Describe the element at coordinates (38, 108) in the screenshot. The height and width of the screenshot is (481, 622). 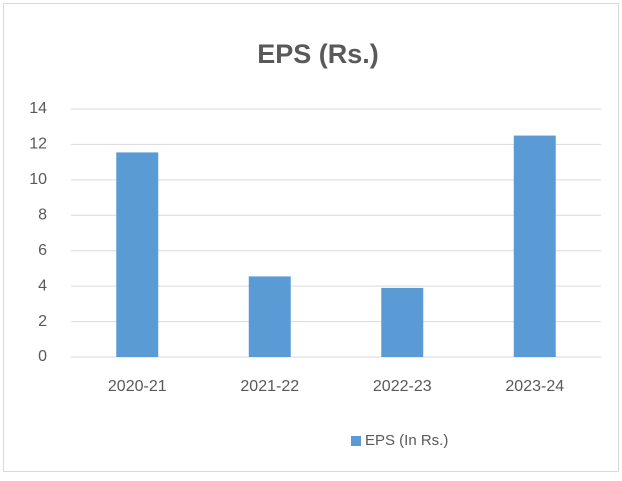
I see `y-tick-label: 14` at that location.